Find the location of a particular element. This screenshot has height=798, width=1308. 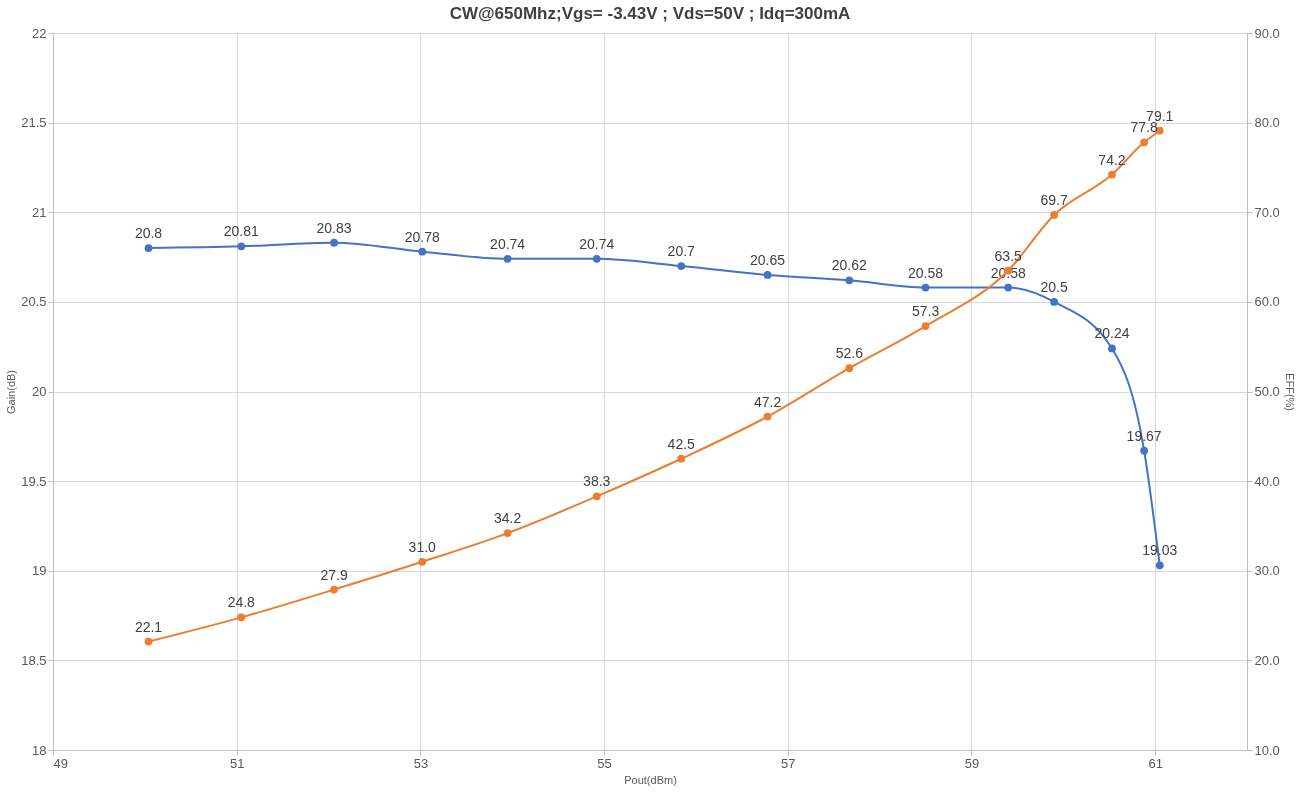

y2-tick-label: 60.0 is located at coordinates (1267, 302).